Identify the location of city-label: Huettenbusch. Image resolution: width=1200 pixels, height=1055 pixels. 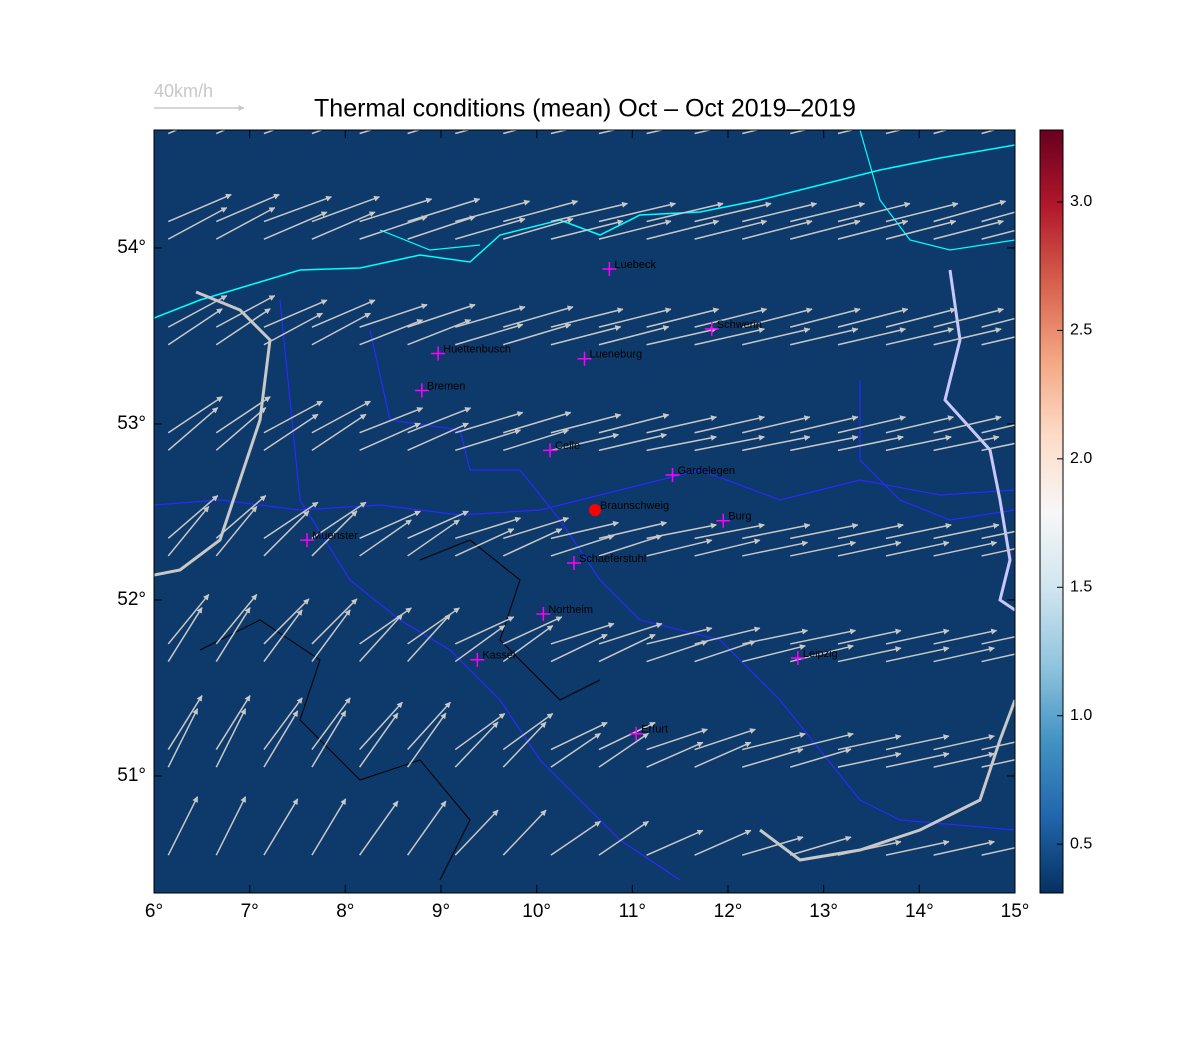
(477, 349).